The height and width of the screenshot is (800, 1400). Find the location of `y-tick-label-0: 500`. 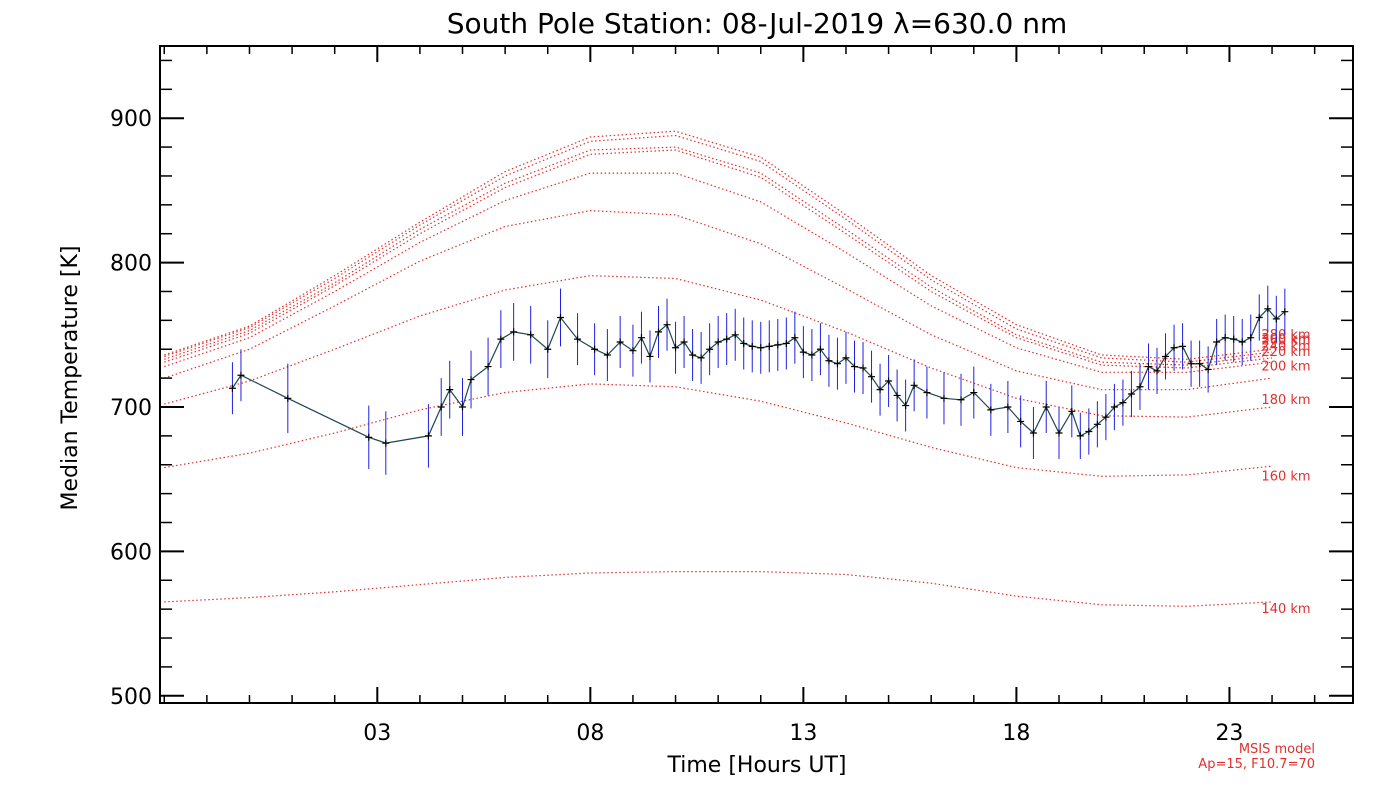

y-tick-label-0: 500 is located at coordinates (131, 697).